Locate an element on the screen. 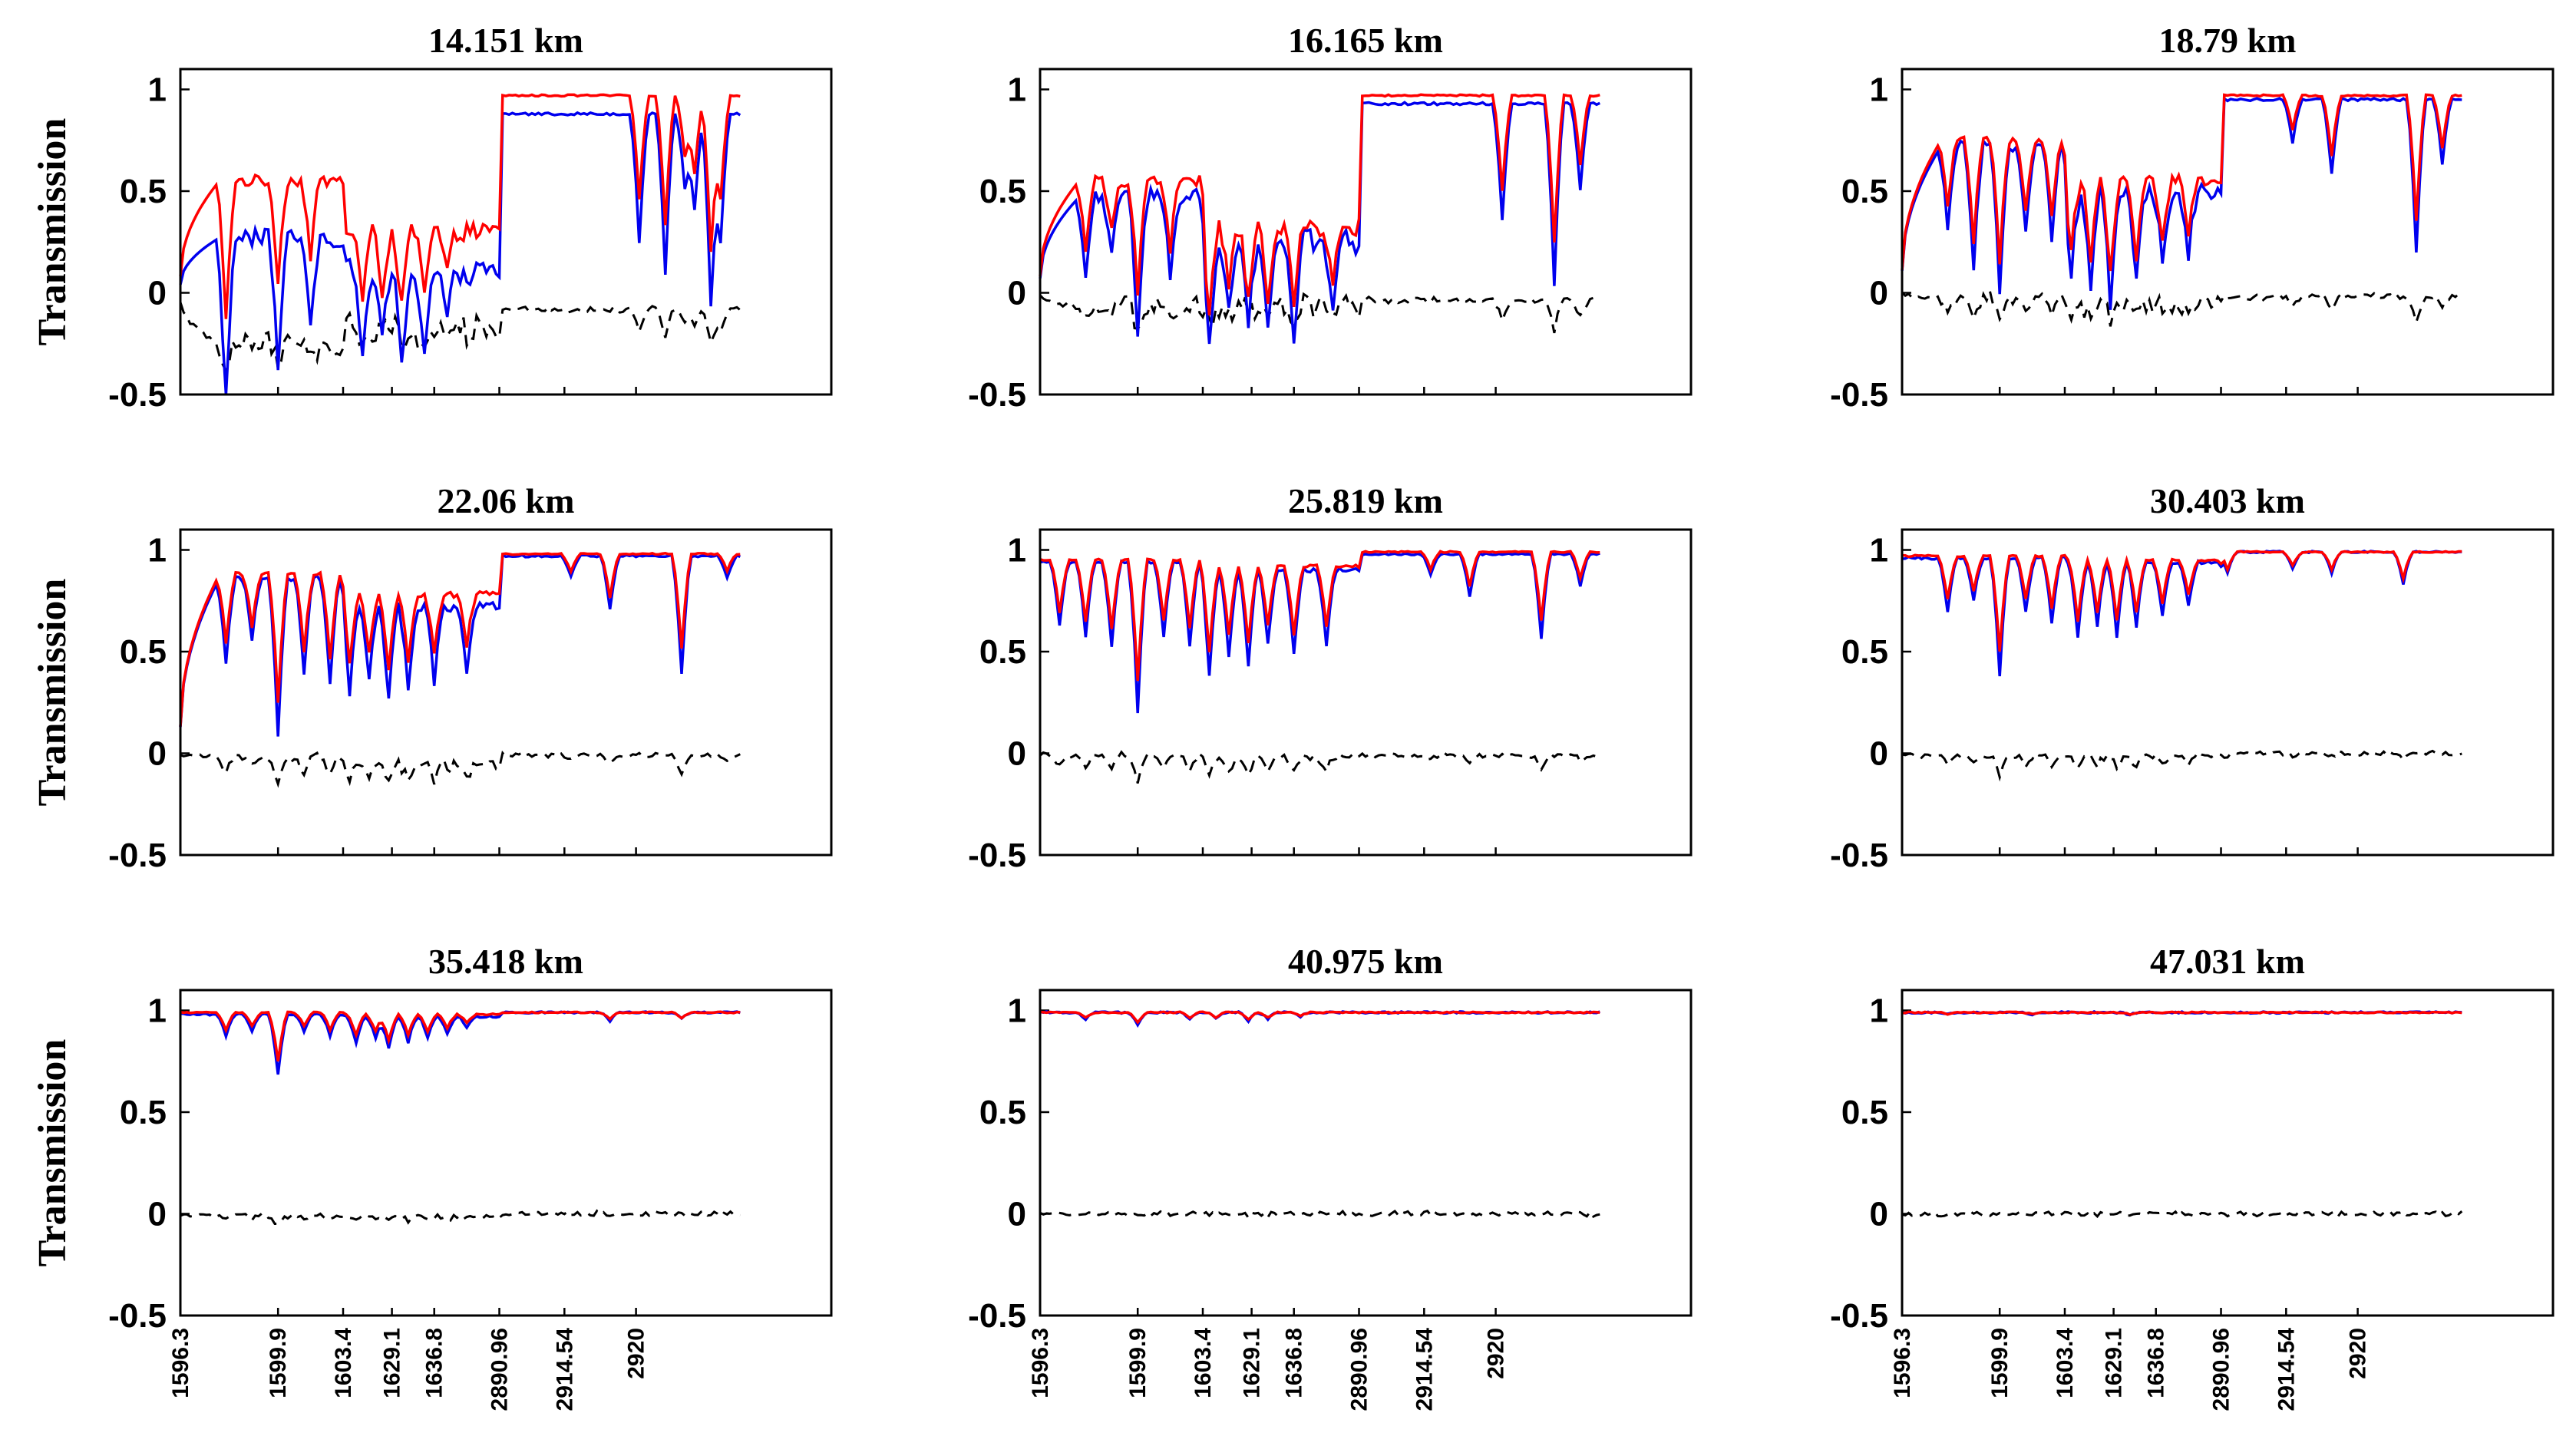 This screenshot has width=2576, height=1446. panel-title: 22.06 km is located at coordinates (506, 501).